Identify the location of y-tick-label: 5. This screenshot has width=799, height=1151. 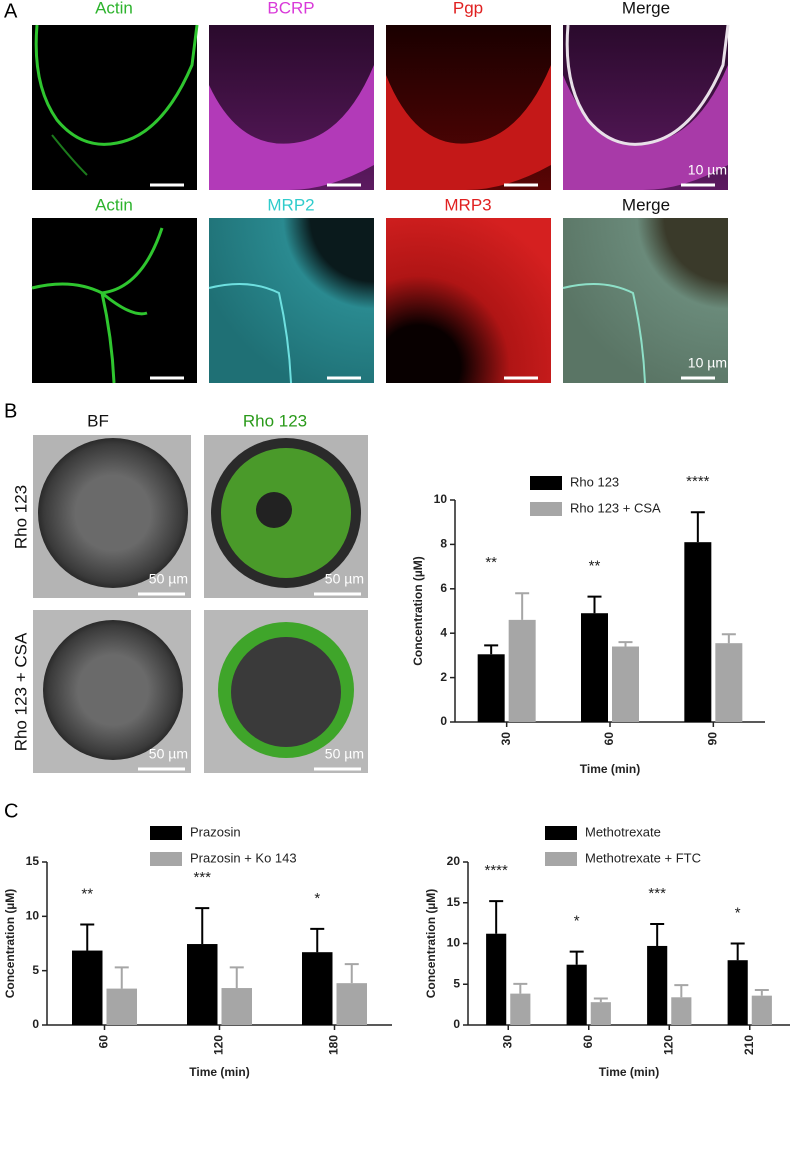
(456, 983).